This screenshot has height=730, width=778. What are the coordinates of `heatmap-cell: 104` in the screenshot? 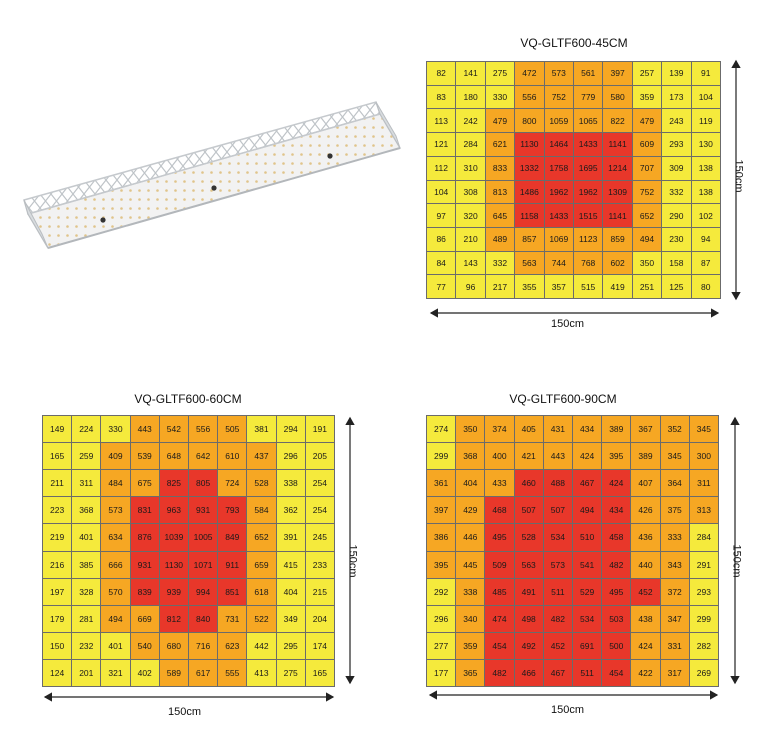 It's located at (706, 97).